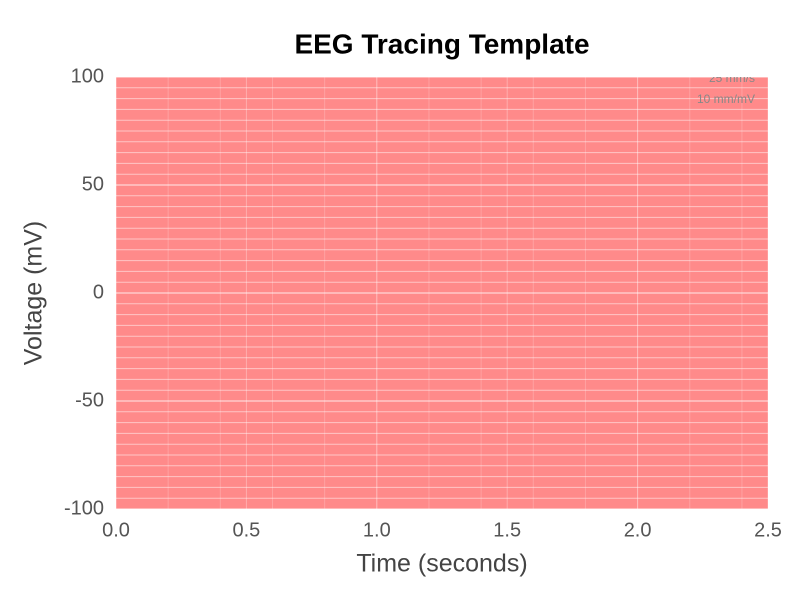 This screenshot has height=600, width=800. What do you see at coordinates (441, 43) in the screenshot?
I see `chart-title: EEG Tracing Template` at bounding box center [441, 43].